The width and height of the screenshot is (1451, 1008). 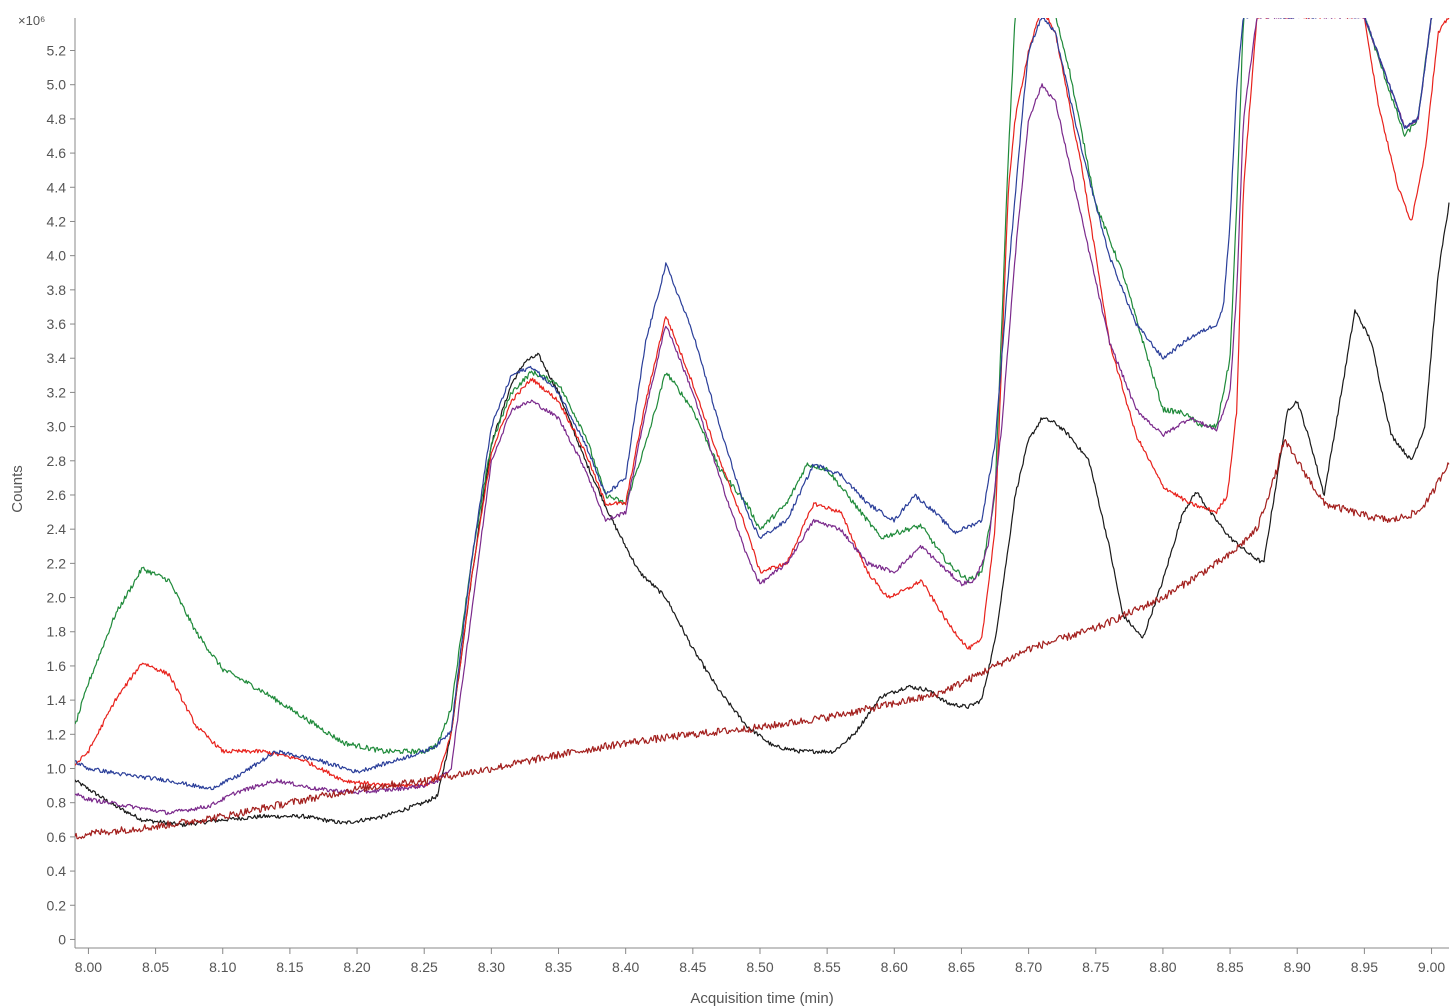 What do you see at coordinates (424, 967) in the screenshot?
I see `x-tick-label: 8.25` at bounding box center [424, 967].